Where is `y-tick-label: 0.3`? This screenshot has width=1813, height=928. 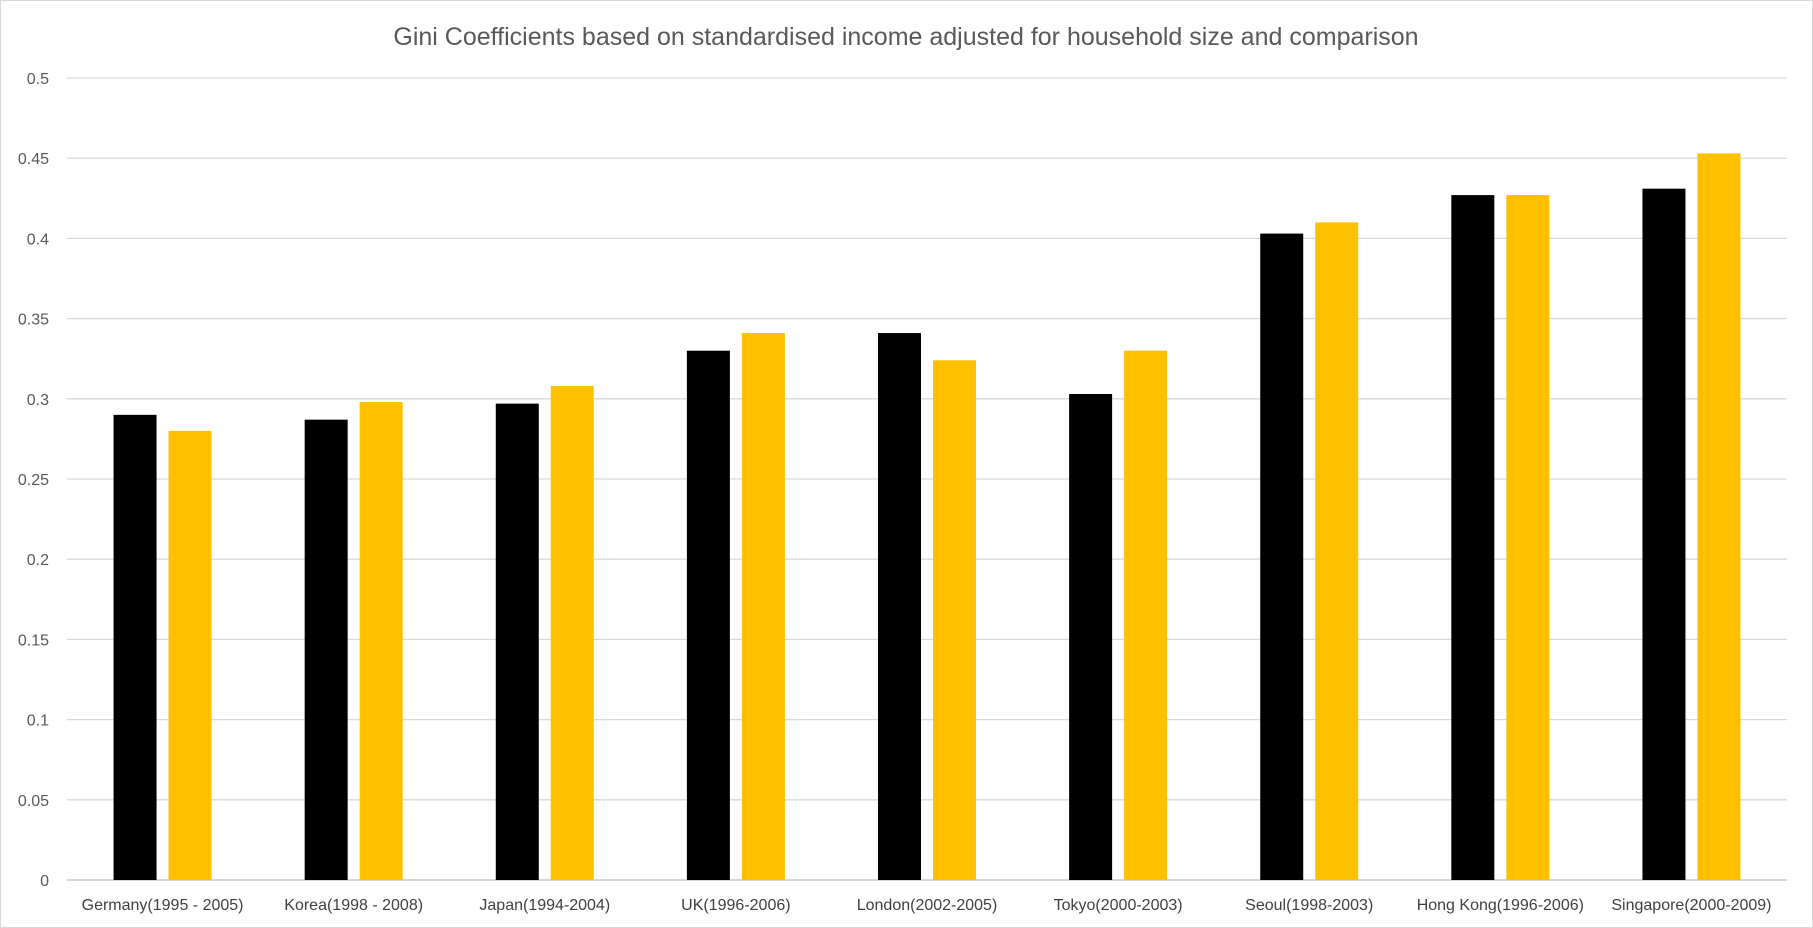
y-tick-label: 0.3 is located at coordinates (38, 400).